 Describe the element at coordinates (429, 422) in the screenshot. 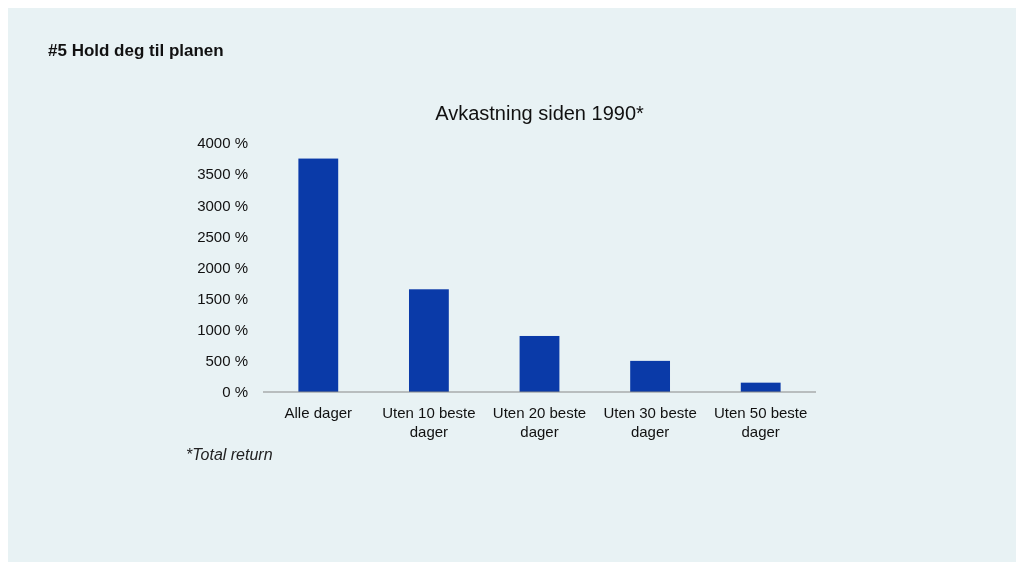

I see `x-tick-label: Uten 10 beste dager` at that location.